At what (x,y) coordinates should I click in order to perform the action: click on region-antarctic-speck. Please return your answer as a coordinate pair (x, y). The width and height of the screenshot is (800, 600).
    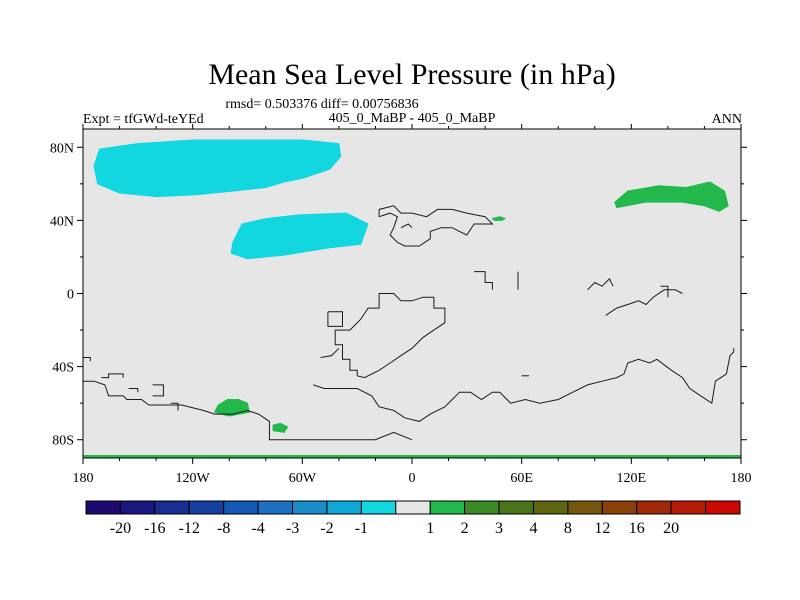
    Looking at the image, I should click on (280, 427).